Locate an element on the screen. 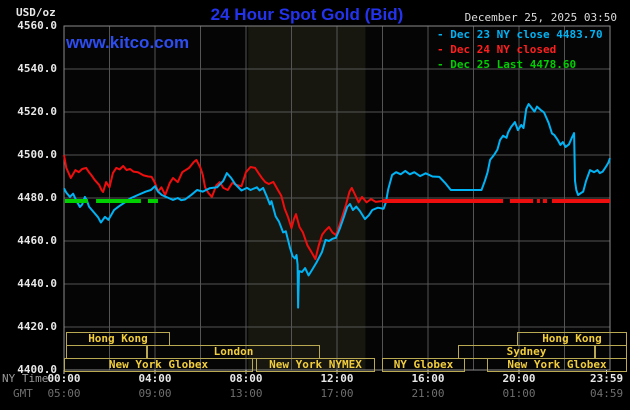 The width and height of the screenshot is (630, 410). chart-title: 24 Hour Spot Gold (Bid) is located at coordinates (307, 14).